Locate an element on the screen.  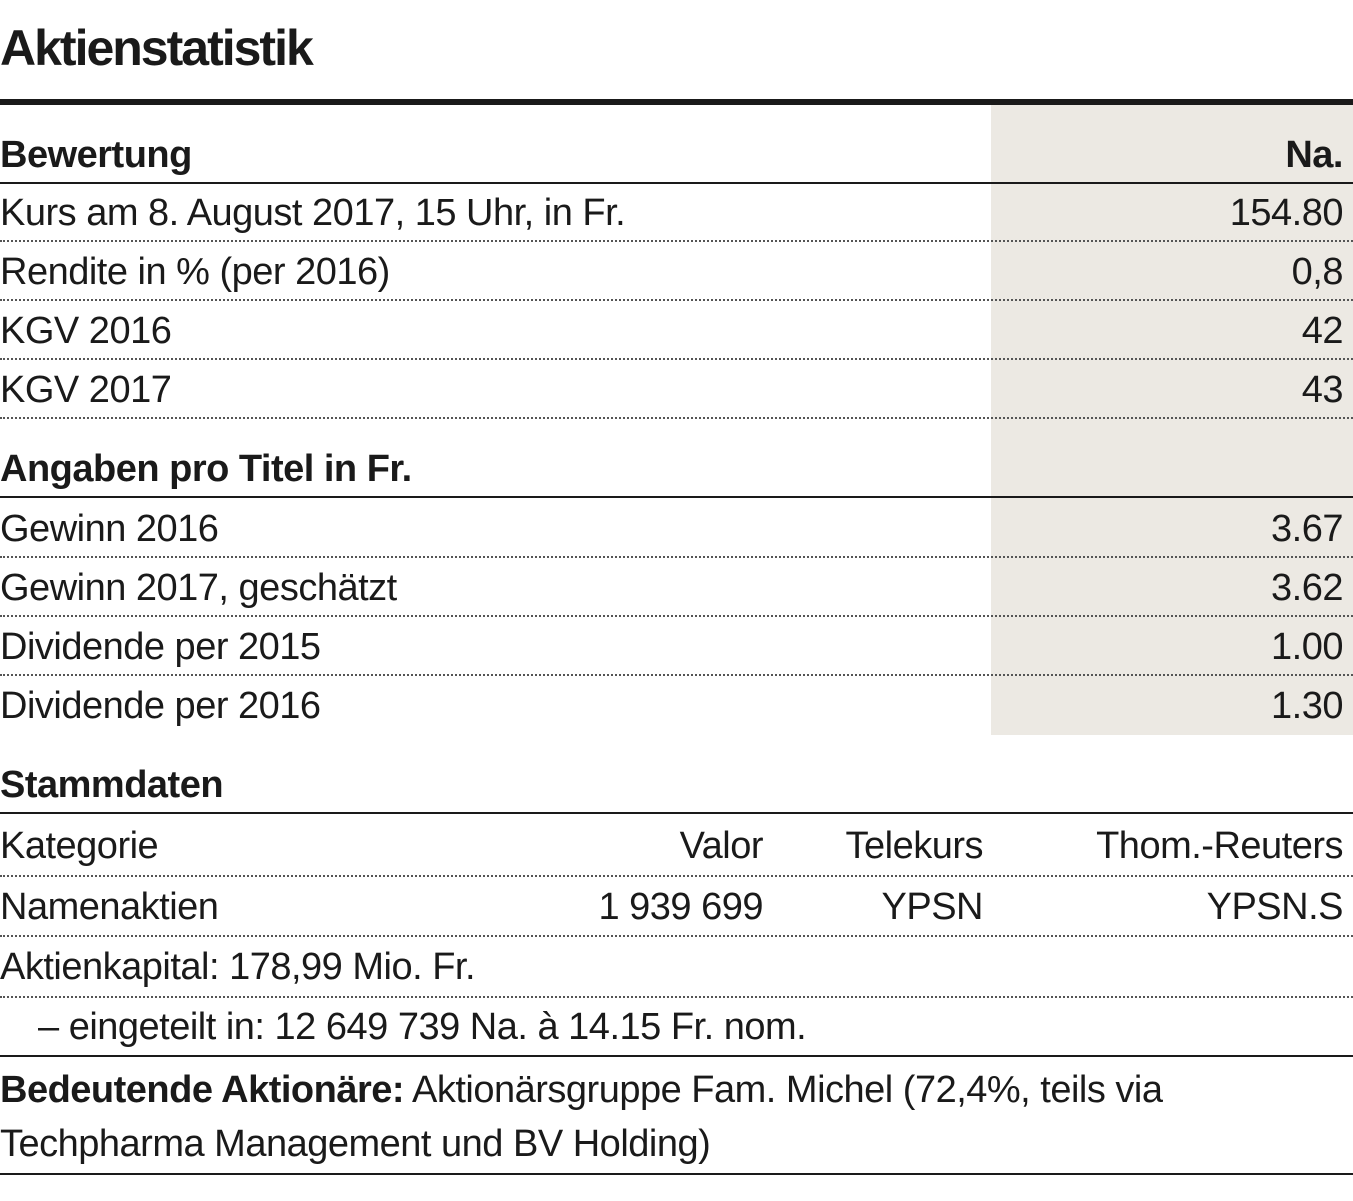
row-value: 0,8 is located at coordinates (1317, 272).